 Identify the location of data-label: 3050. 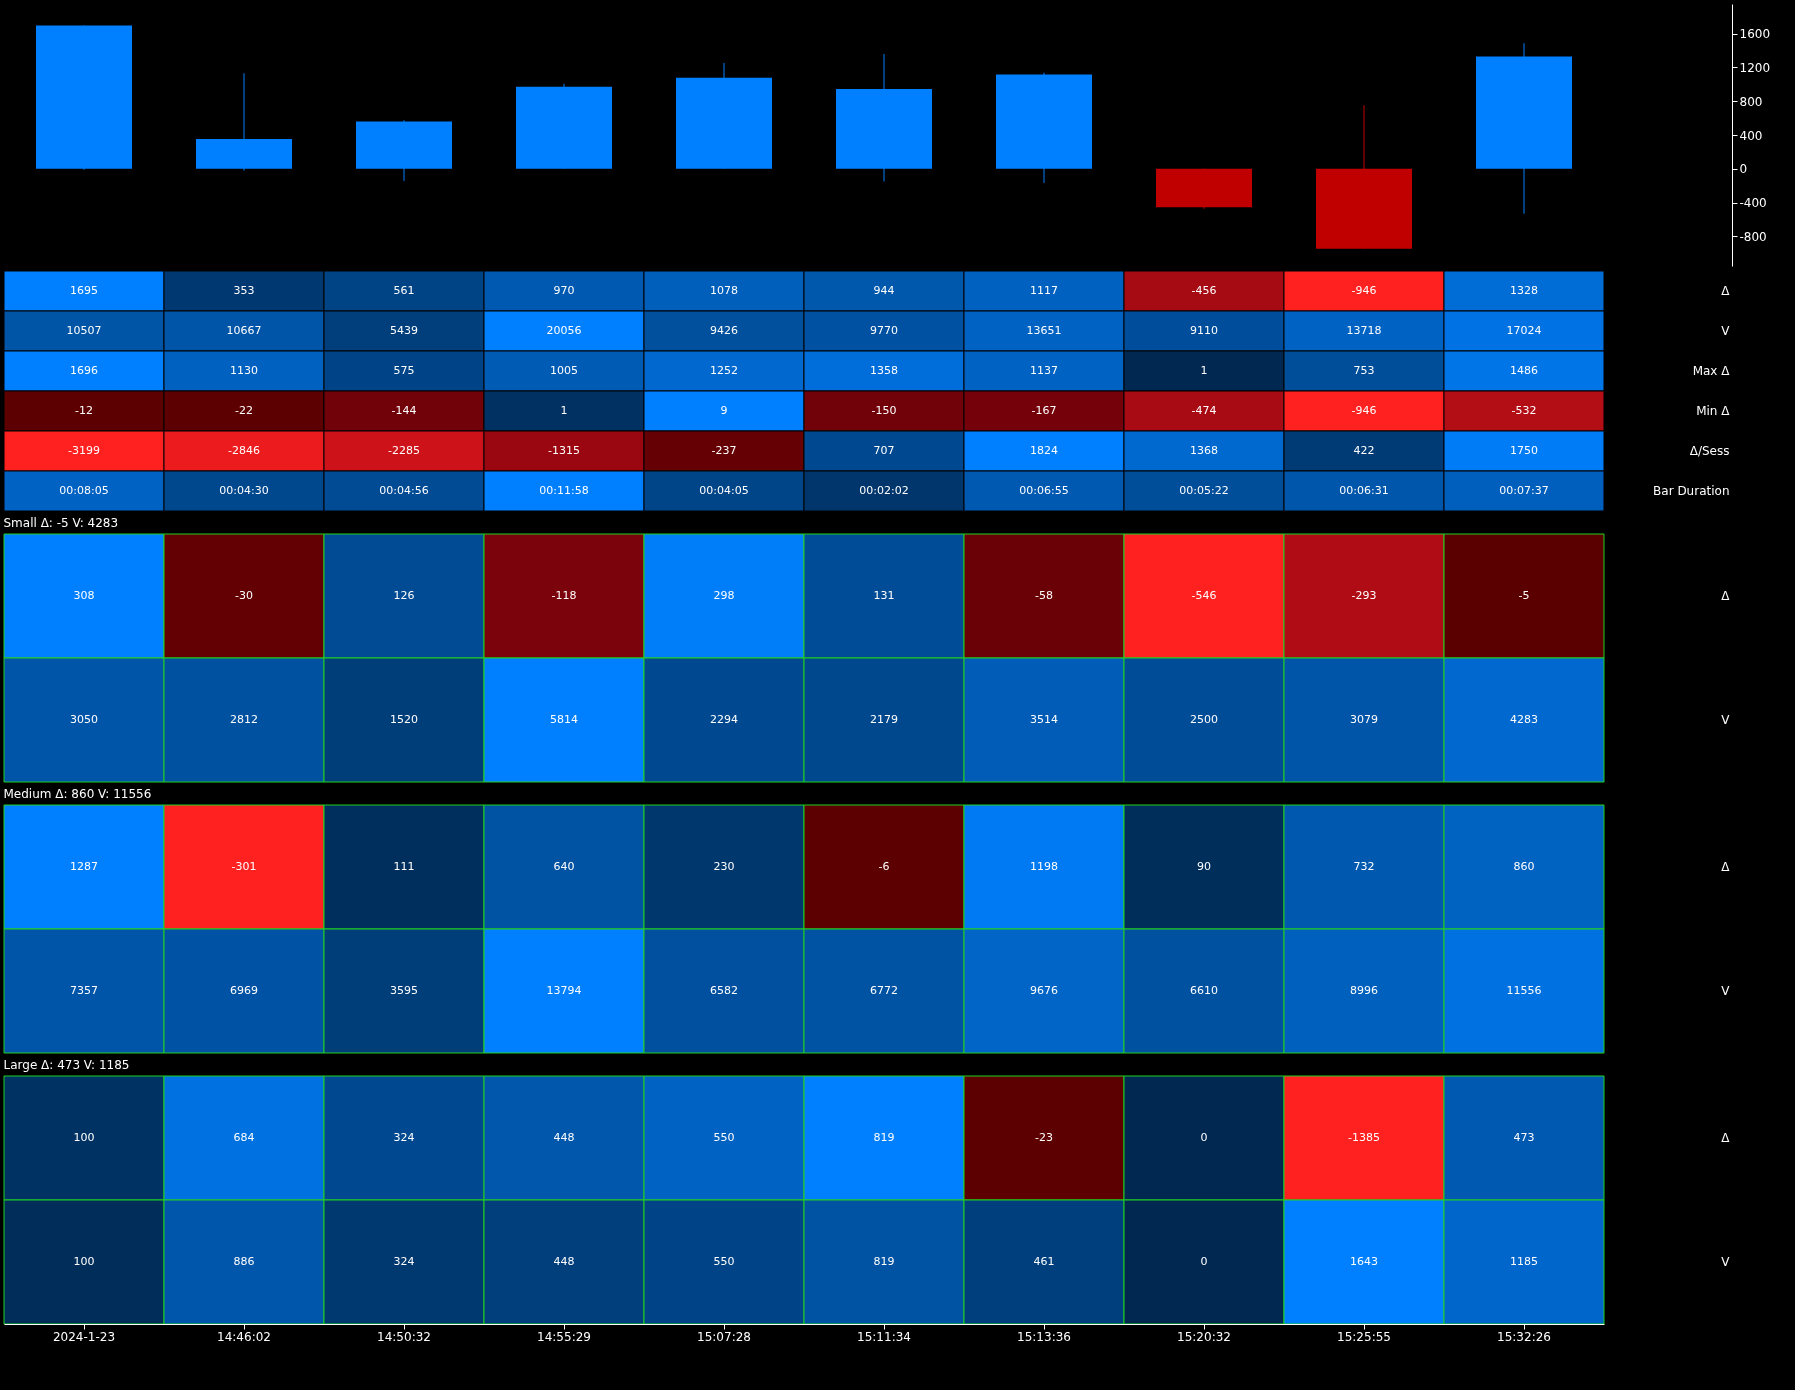
(84, 719).